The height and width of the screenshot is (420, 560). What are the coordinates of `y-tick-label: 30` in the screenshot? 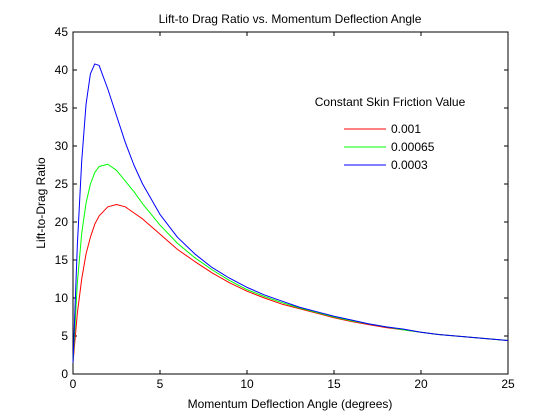 It's located at (62, 146).